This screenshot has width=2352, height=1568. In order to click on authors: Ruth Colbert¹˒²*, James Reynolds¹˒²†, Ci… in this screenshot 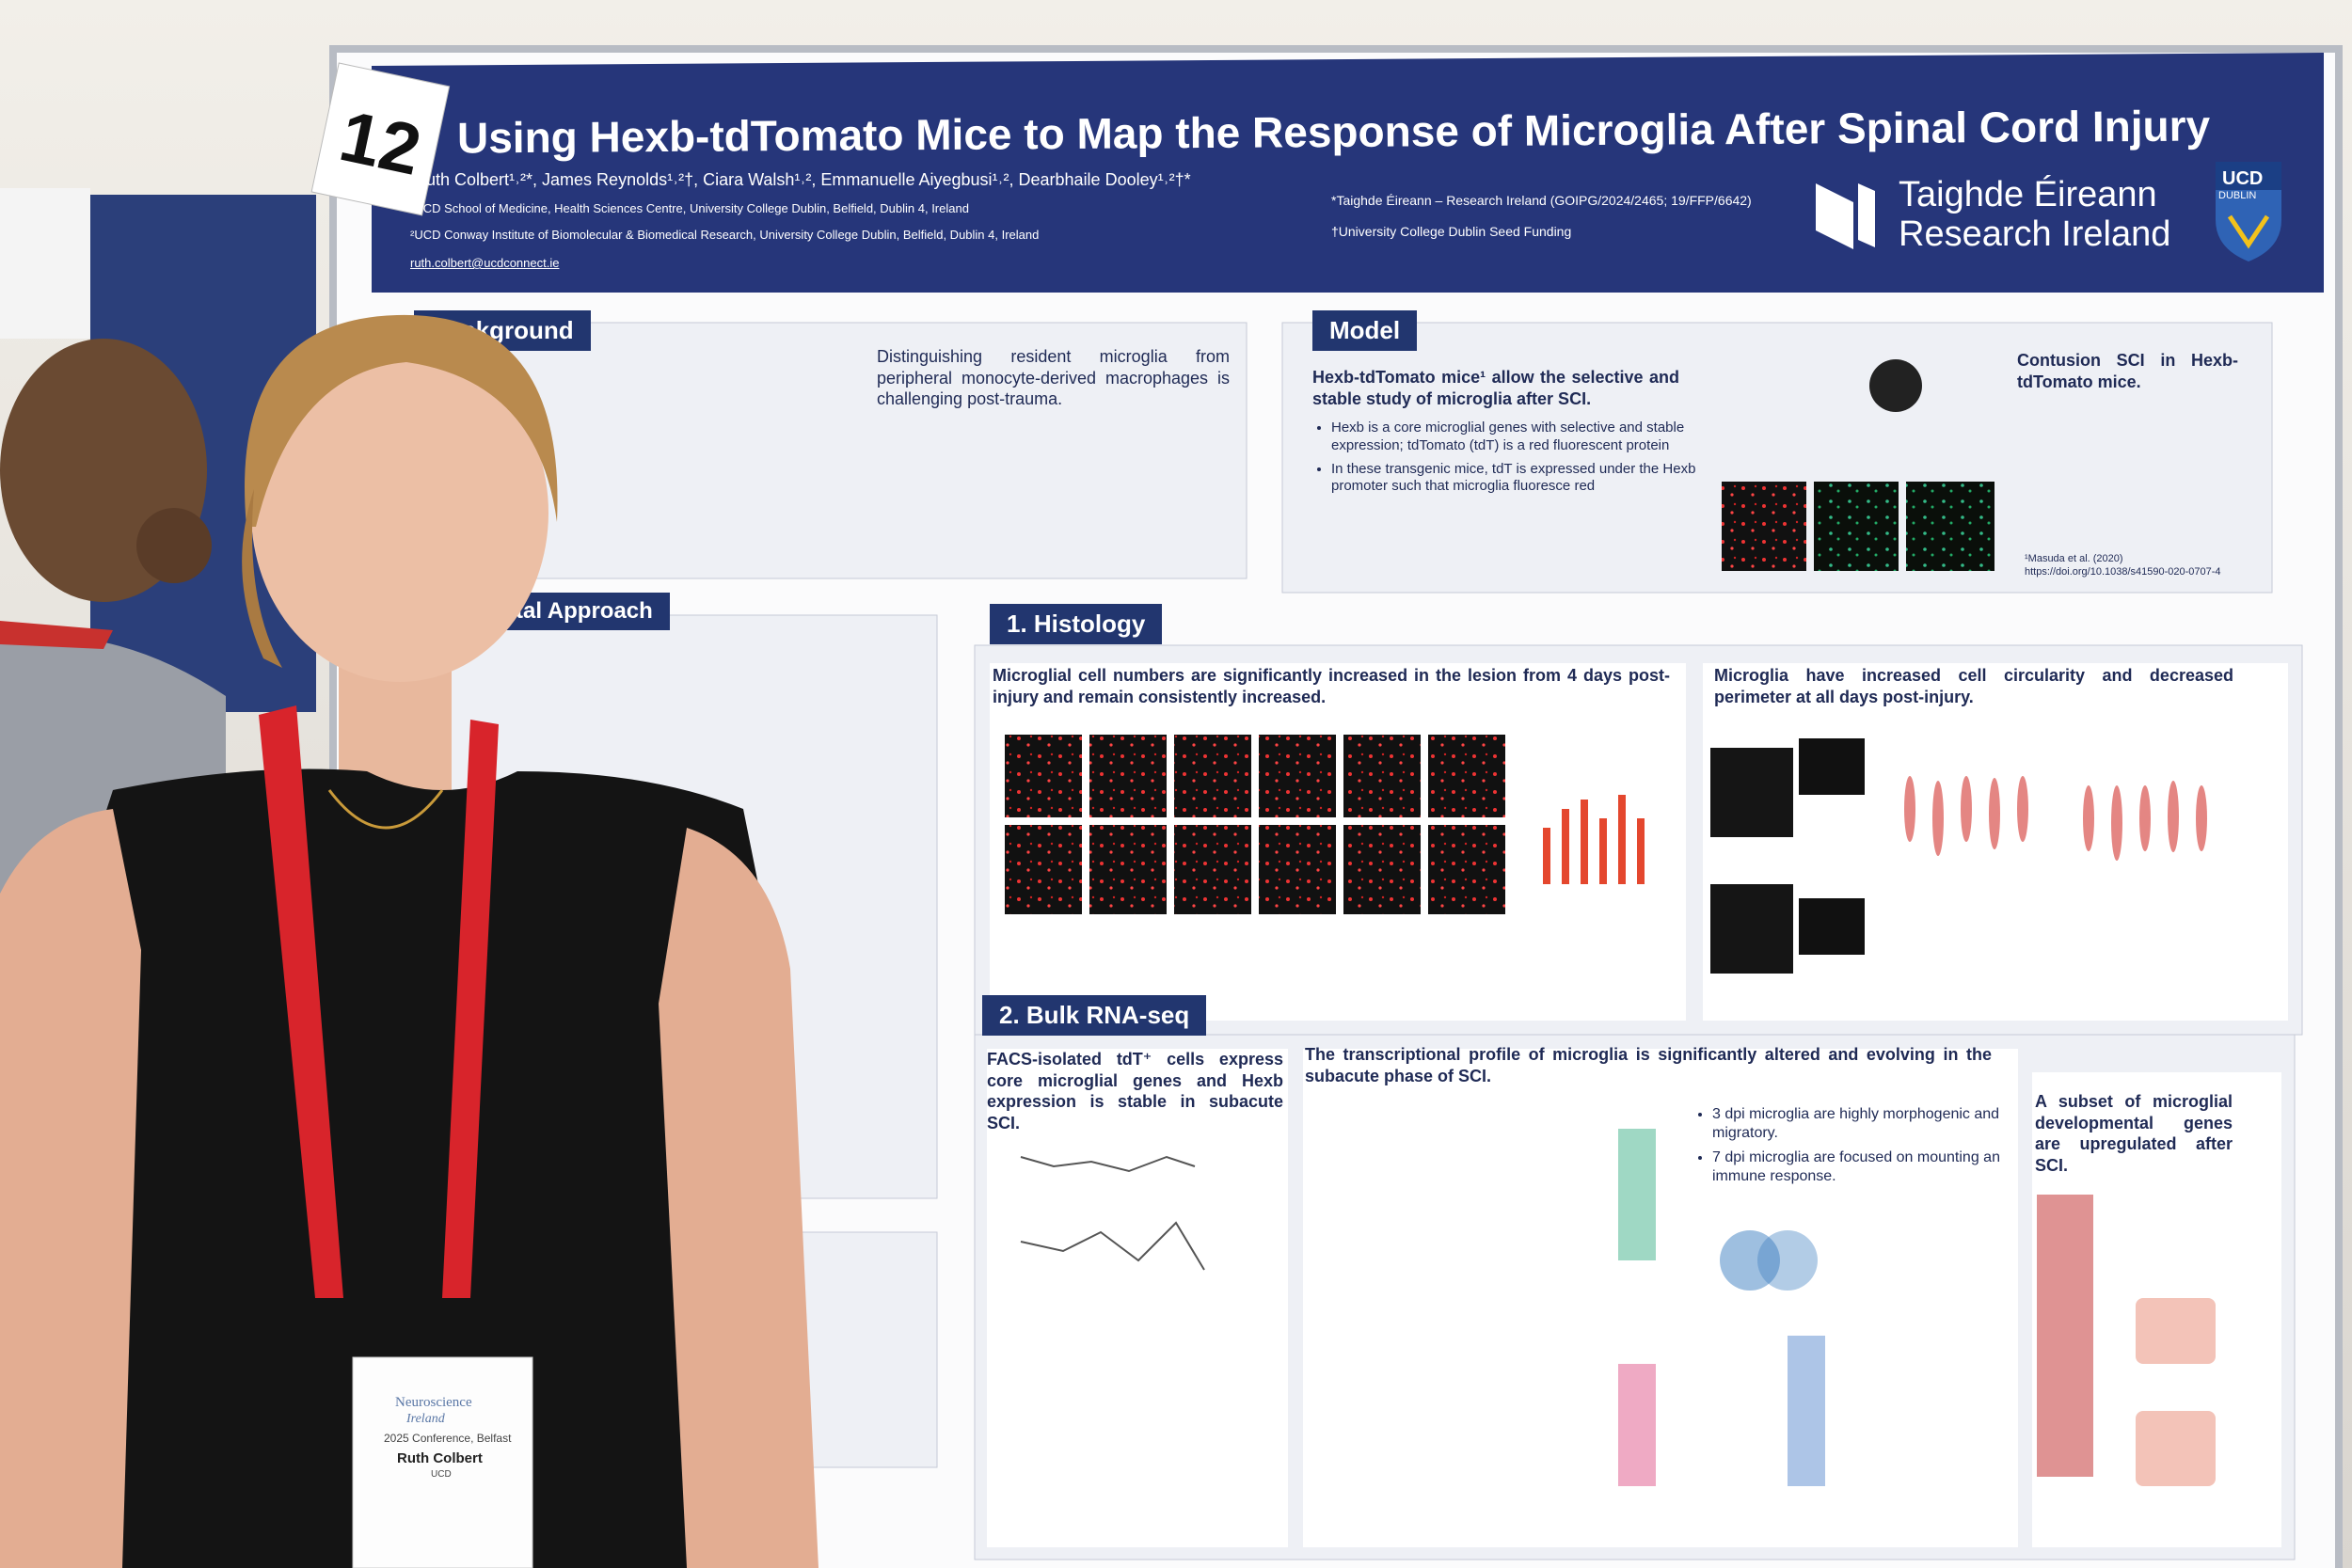, I will do `click(802, 180)`.